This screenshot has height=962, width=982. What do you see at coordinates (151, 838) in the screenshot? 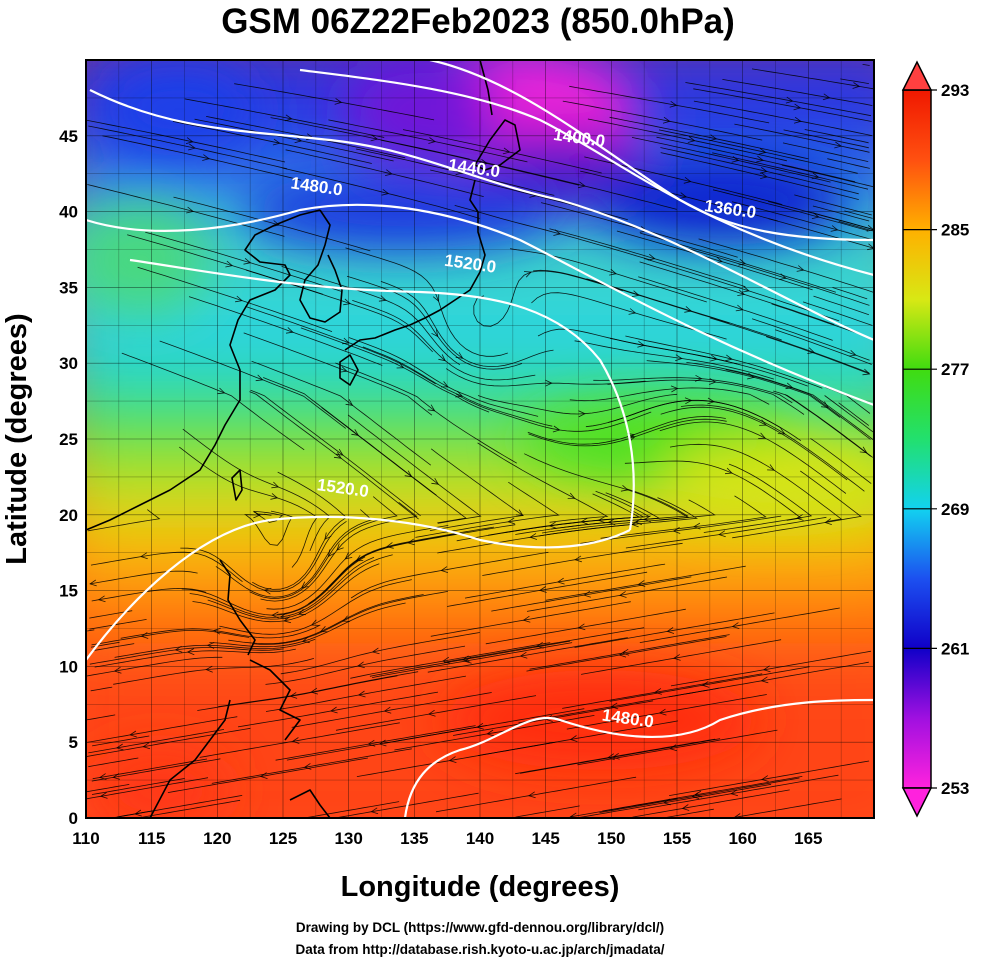
I see `x-tick-label: 115` at bounding box center [151, 838].